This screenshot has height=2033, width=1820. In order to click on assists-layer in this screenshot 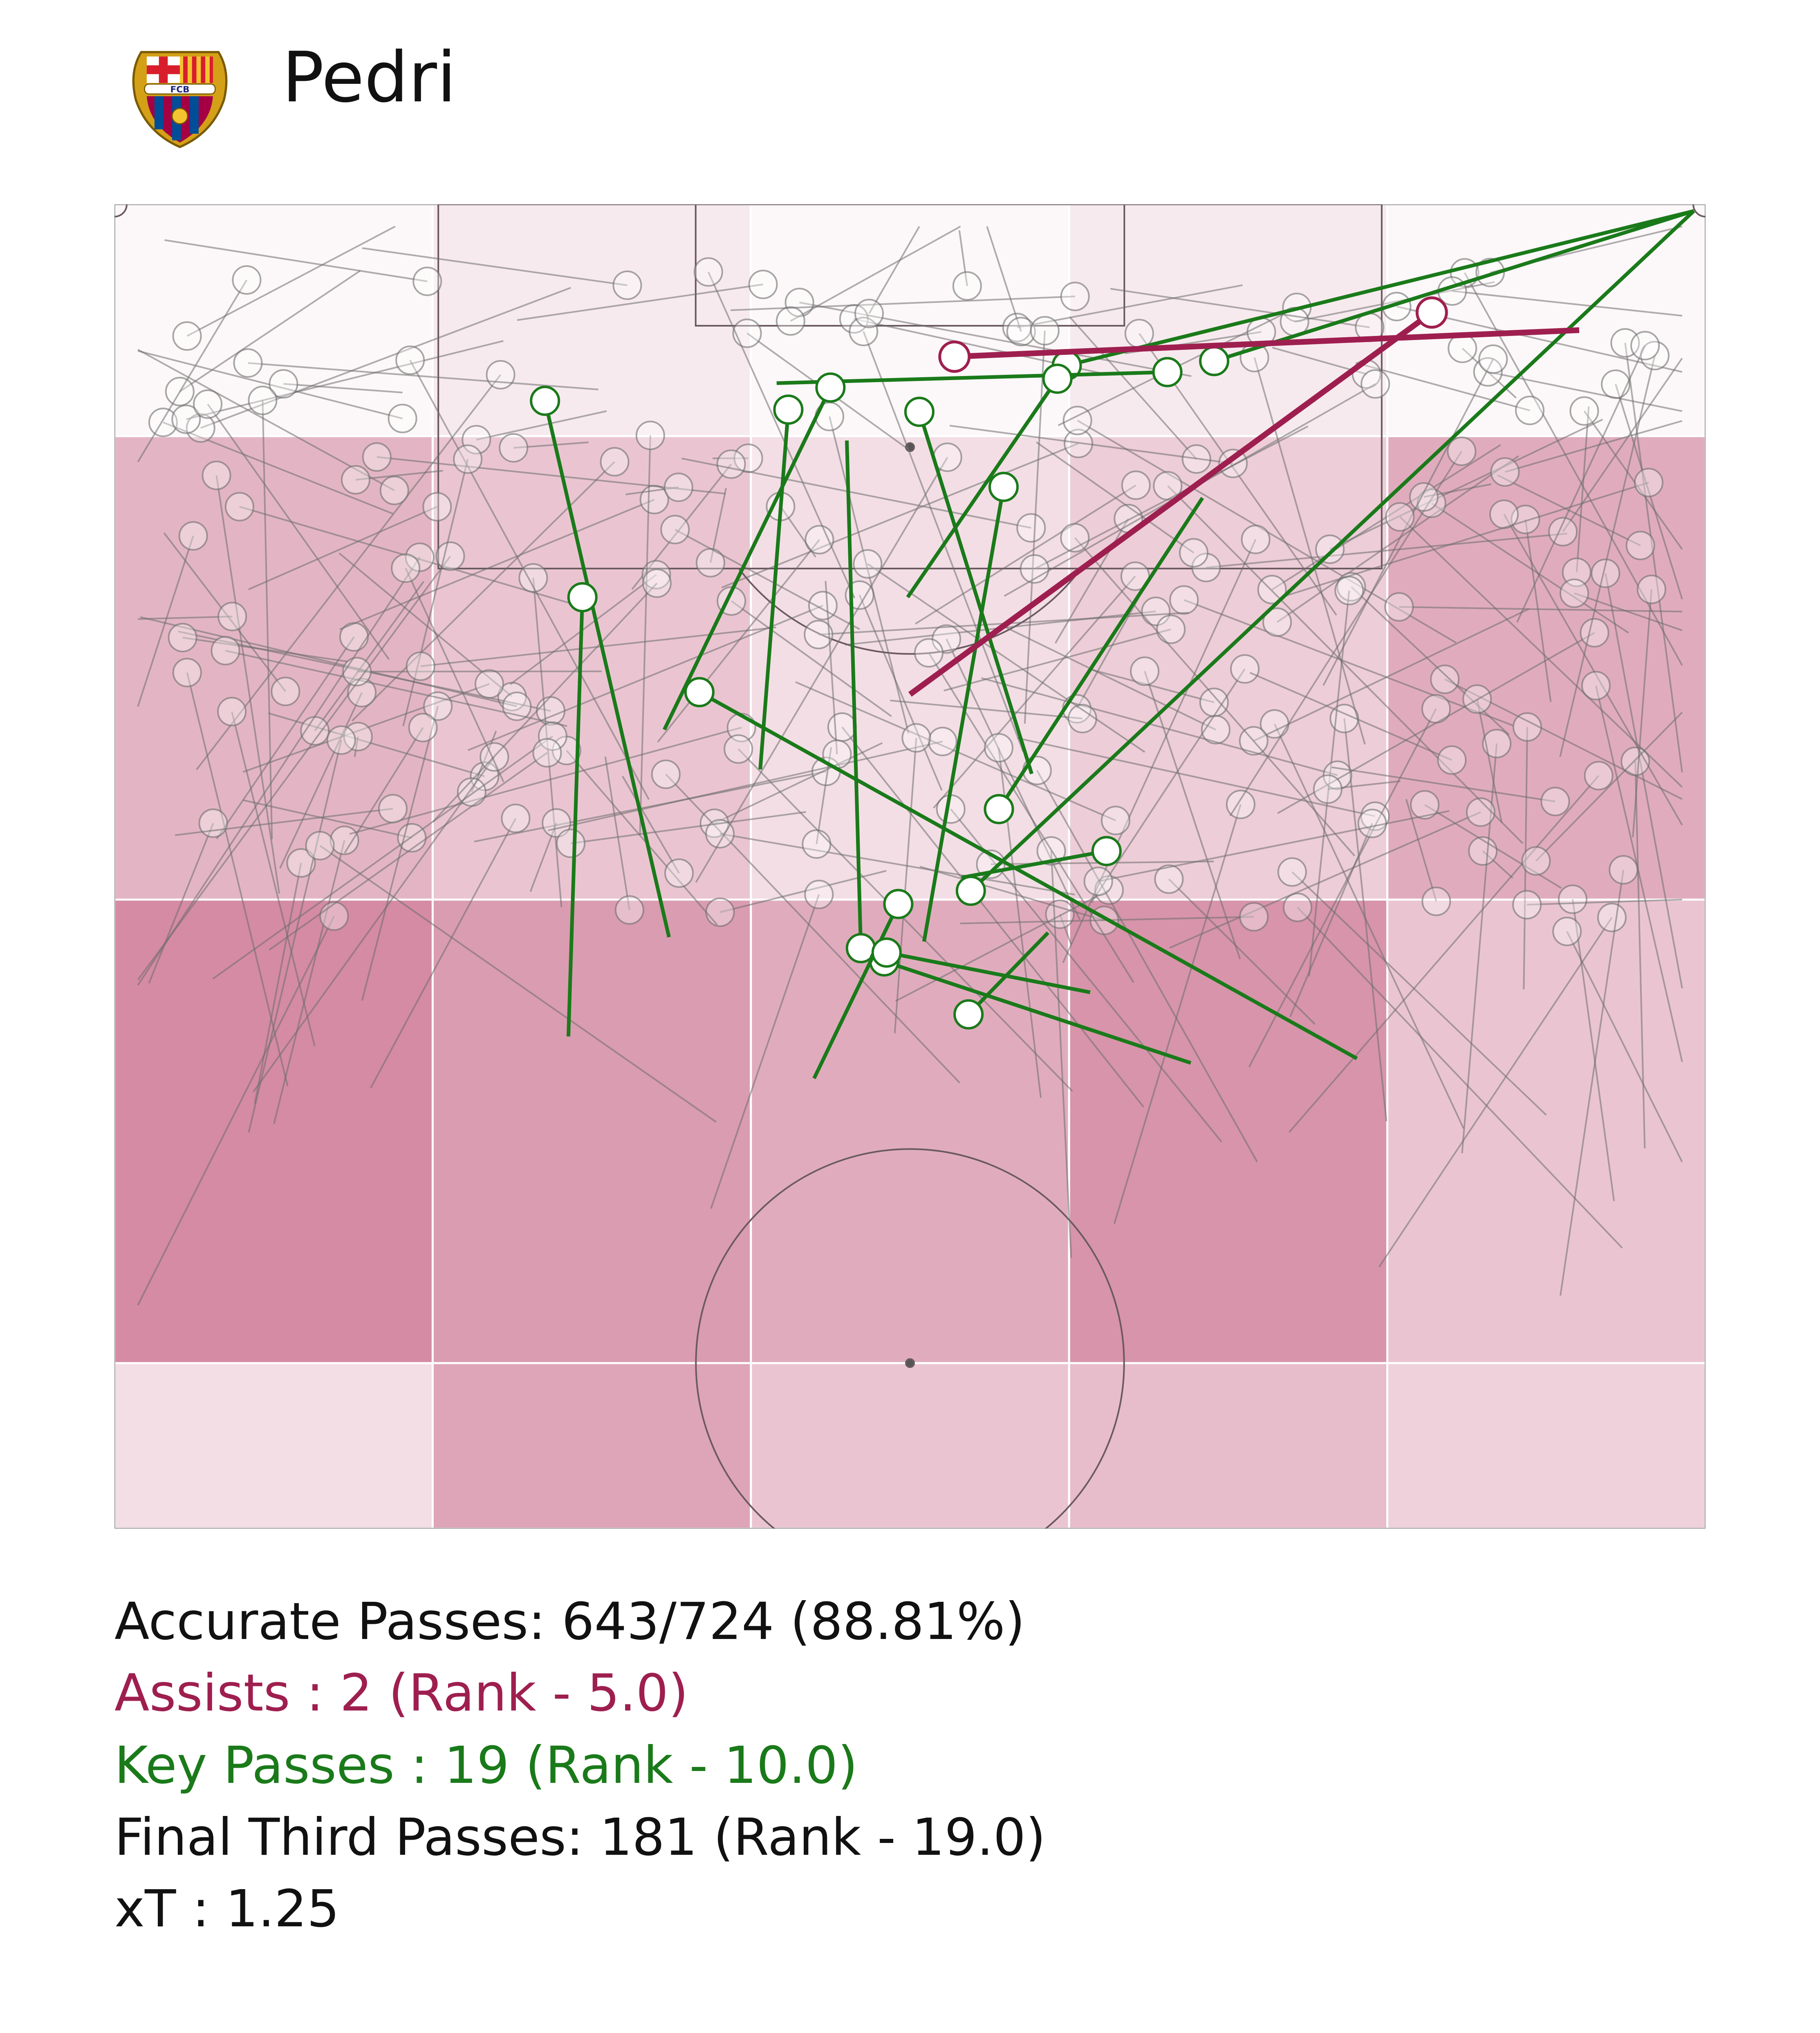, I will do `click(1244, 496)`.